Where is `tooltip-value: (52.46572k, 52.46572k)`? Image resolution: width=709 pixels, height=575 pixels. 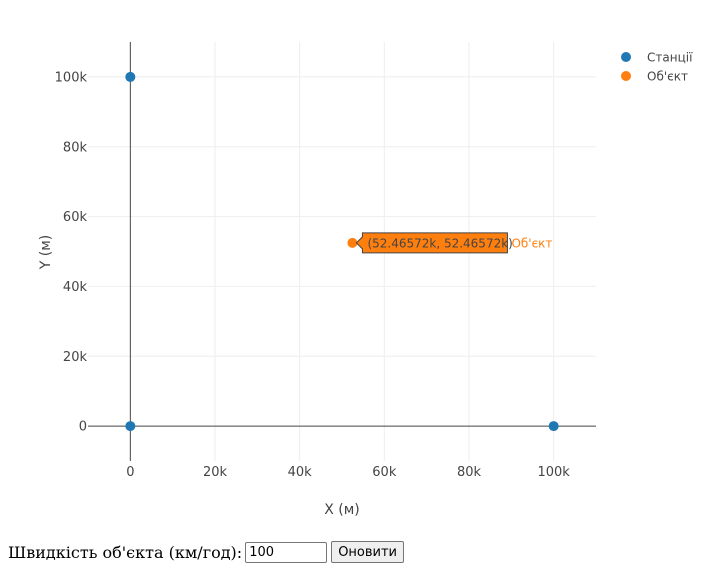
tooltip-value: (52.46572k, 52.46572k) is located at coordinates (439, 243).